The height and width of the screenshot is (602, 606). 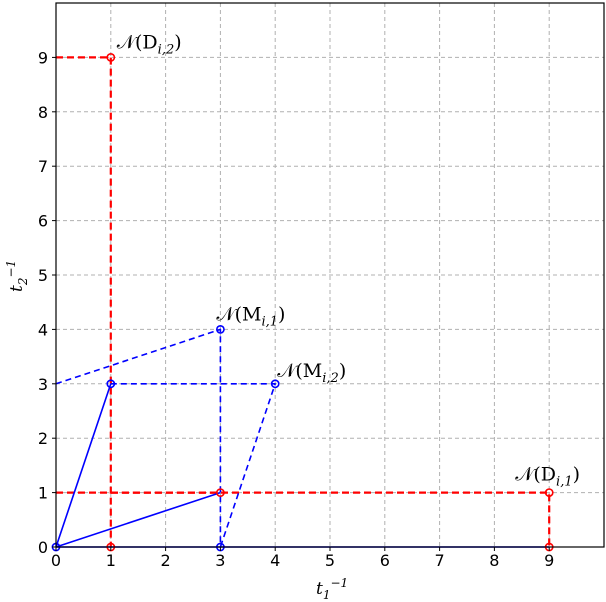 I want to click on x-tick-label-8: 8, so click(x=494, y=560).